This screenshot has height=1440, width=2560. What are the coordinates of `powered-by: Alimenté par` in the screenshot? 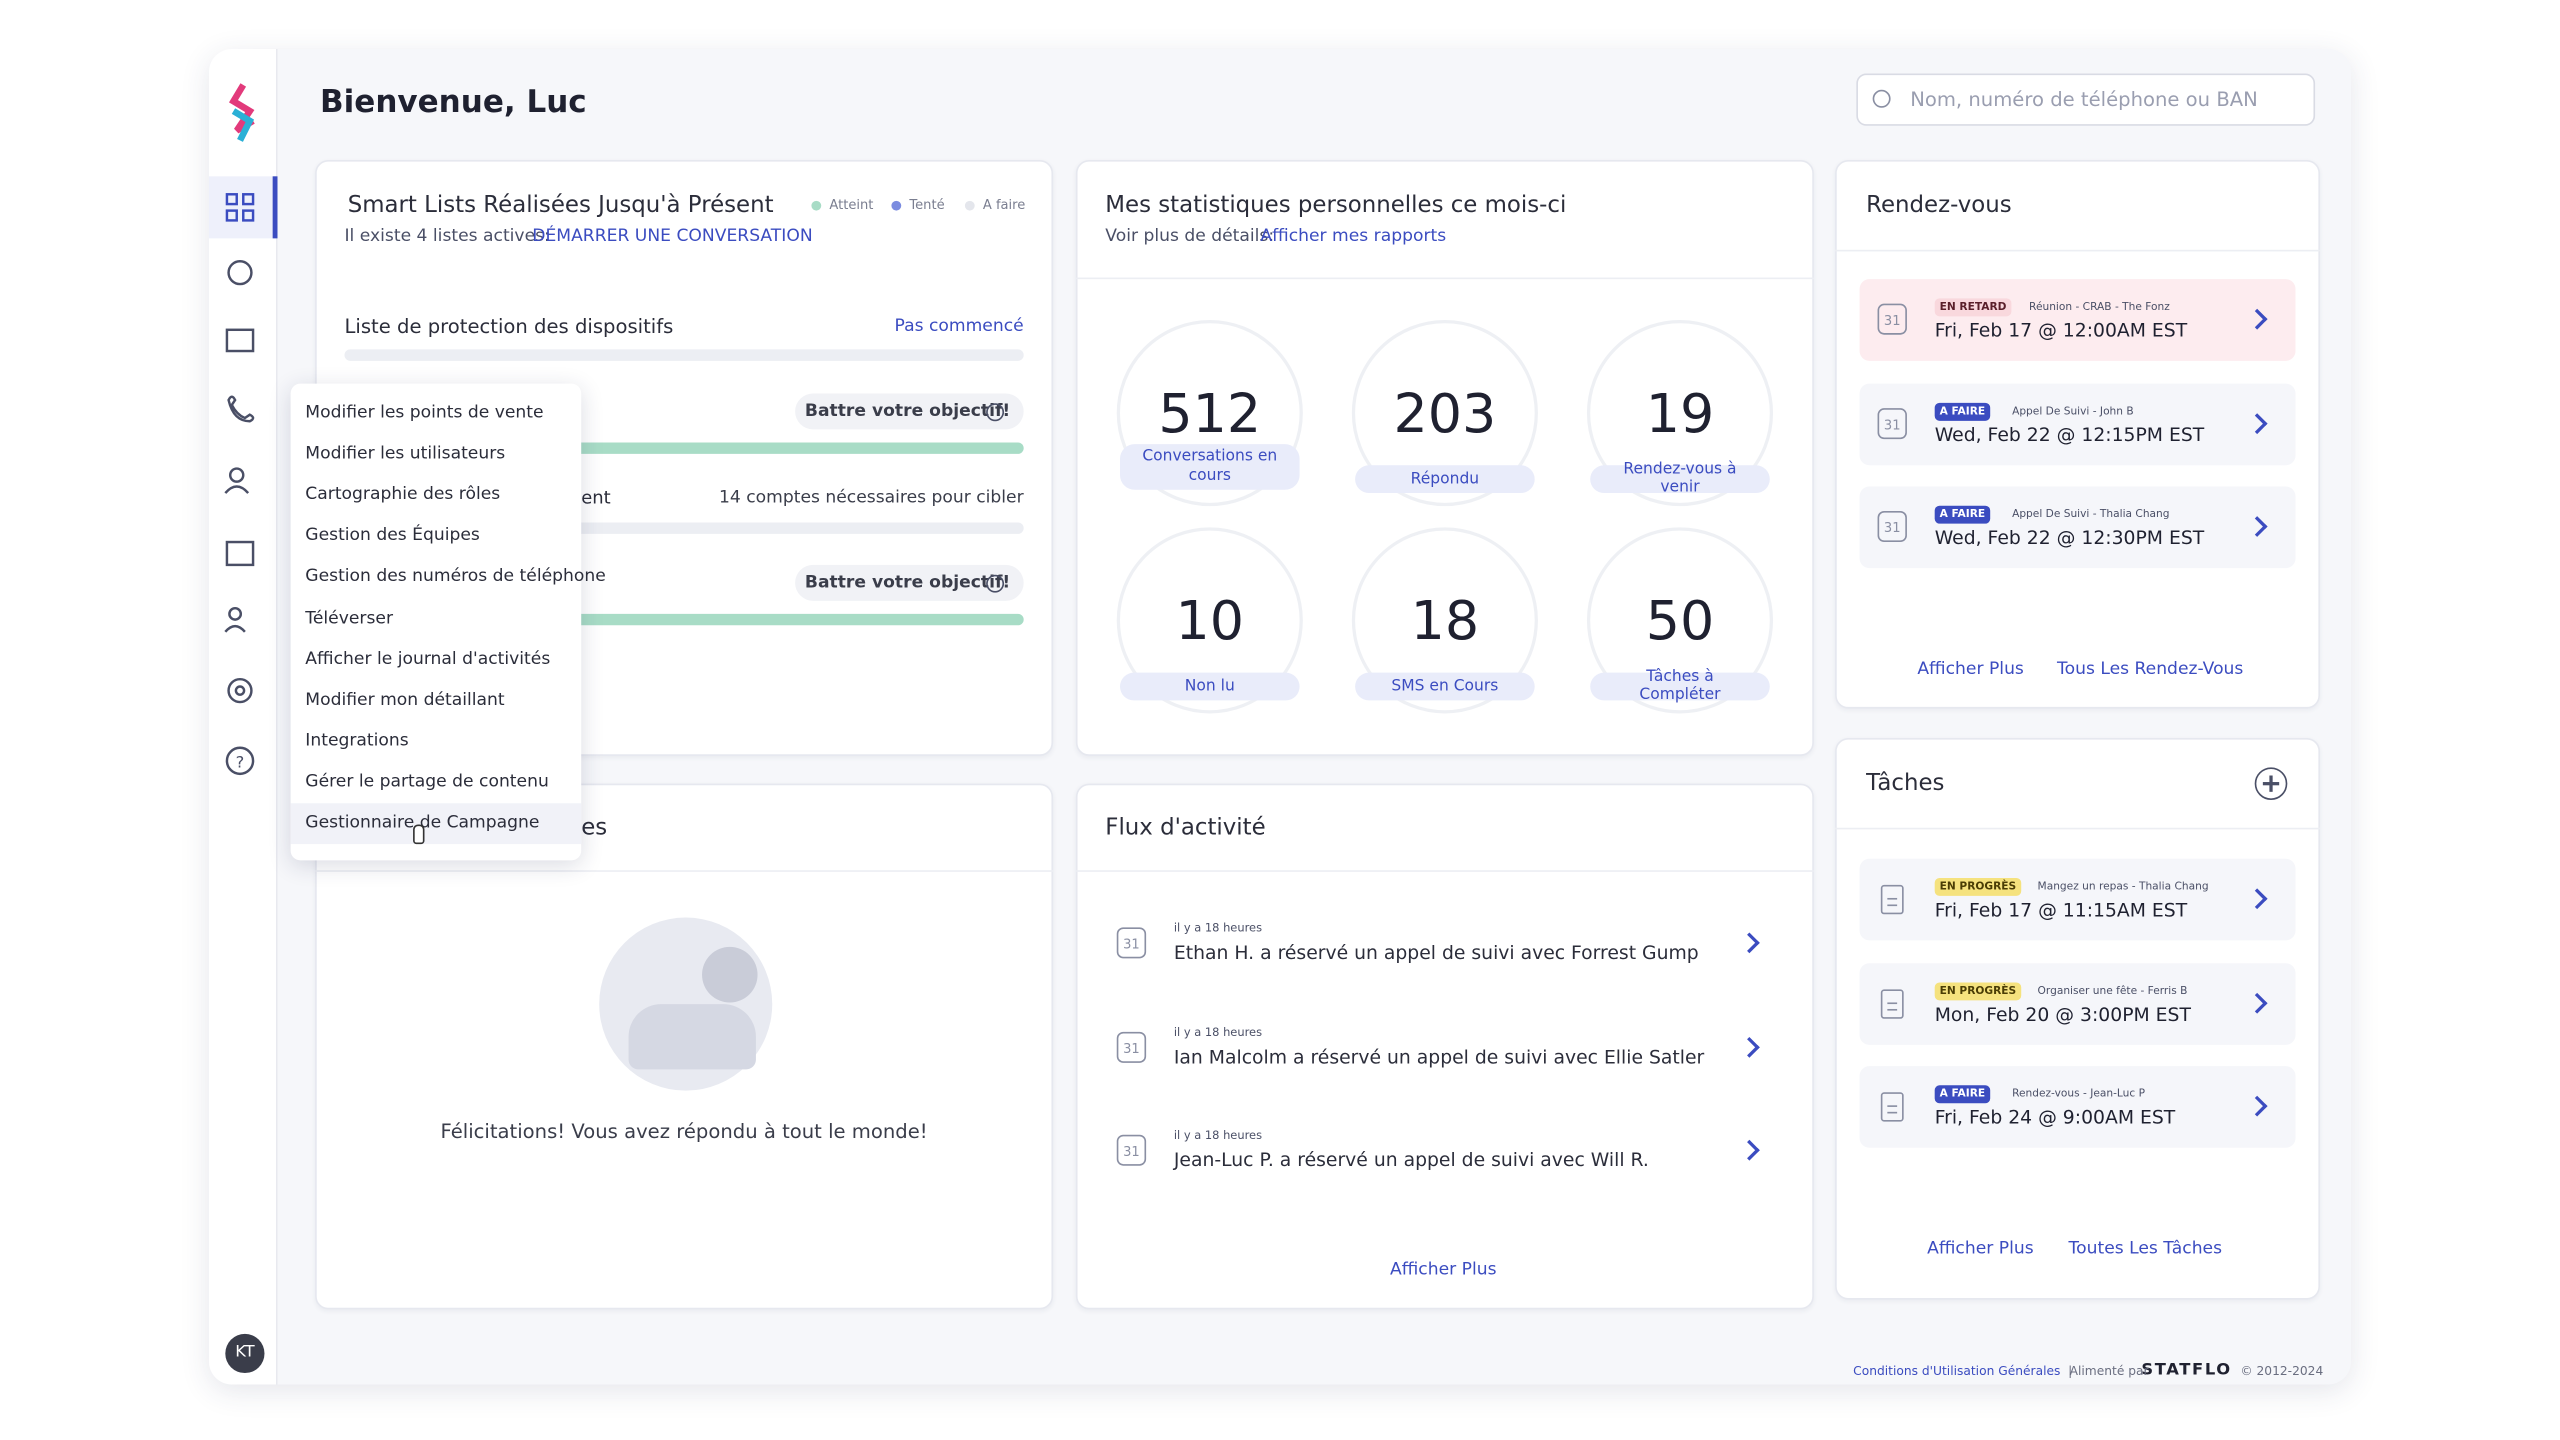 It's located at (2109, 1371).